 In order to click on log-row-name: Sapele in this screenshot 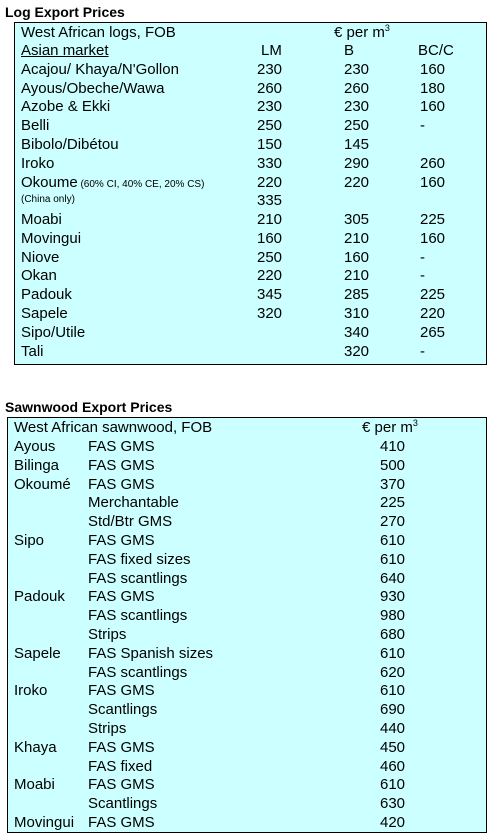, I will do `click(44, 313)`.